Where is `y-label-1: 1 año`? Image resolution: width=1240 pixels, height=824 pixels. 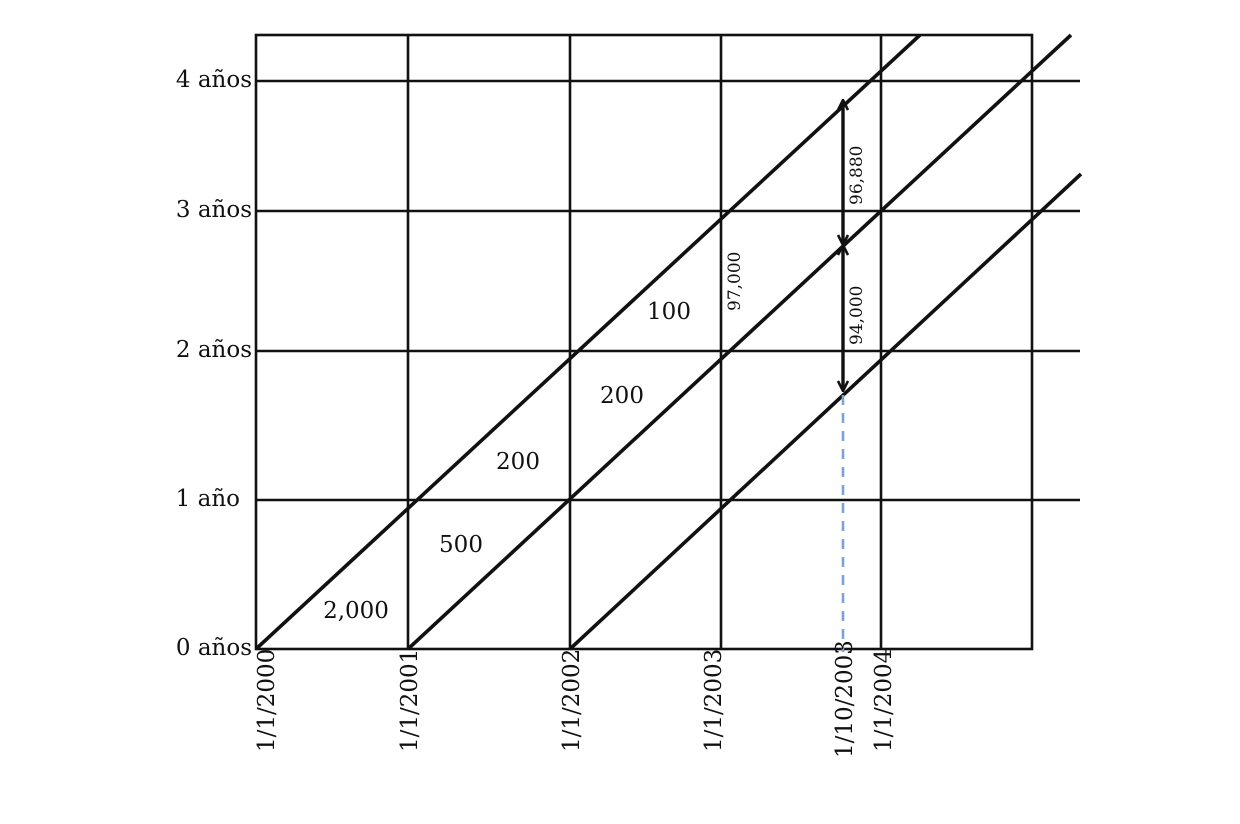
y-label-1: 1 año is located at coordinates (208, 499).